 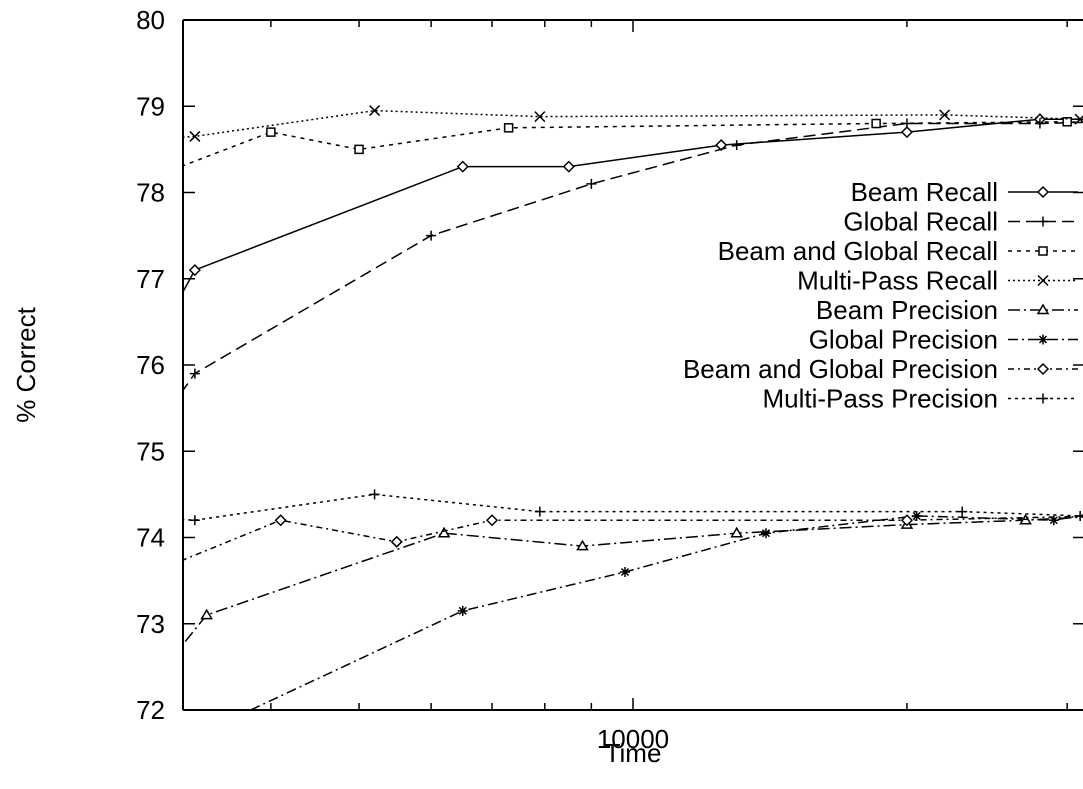 I want to click on series-line-beam-precision, so click(x=633, y=581).